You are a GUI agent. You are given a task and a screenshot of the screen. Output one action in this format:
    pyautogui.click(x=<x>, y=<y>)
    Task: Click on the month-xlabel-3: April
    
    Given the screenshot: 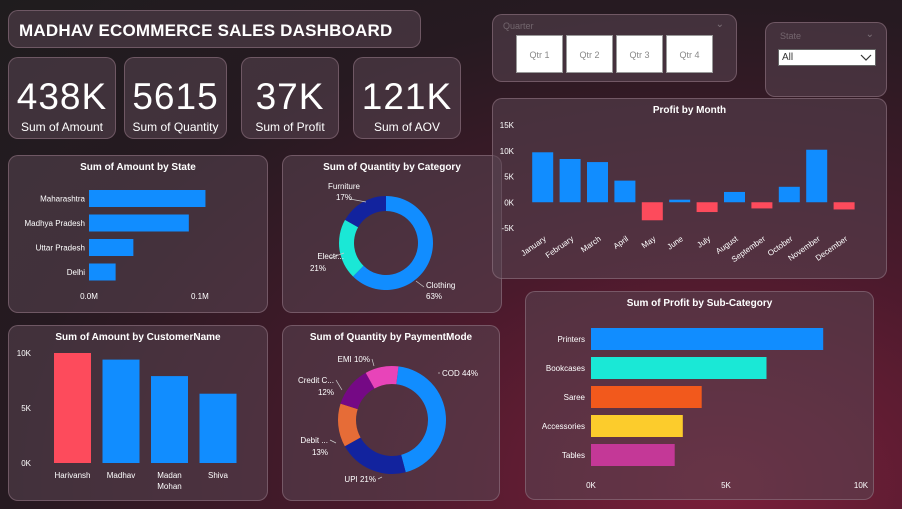 What is the action you would take?
    pyautogui.click(x=621, y=242)
    